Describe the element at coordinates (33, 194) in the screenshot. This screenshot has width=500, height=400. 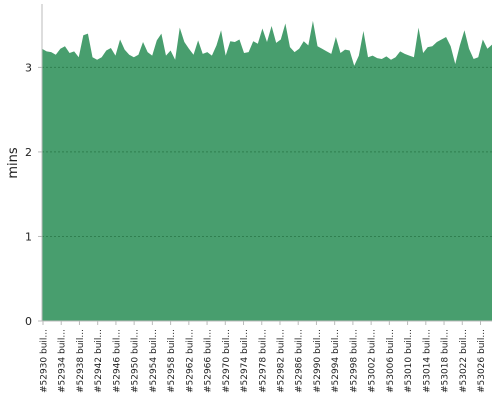
I see `y-tick-labels: 0 1 2 3` at that location.